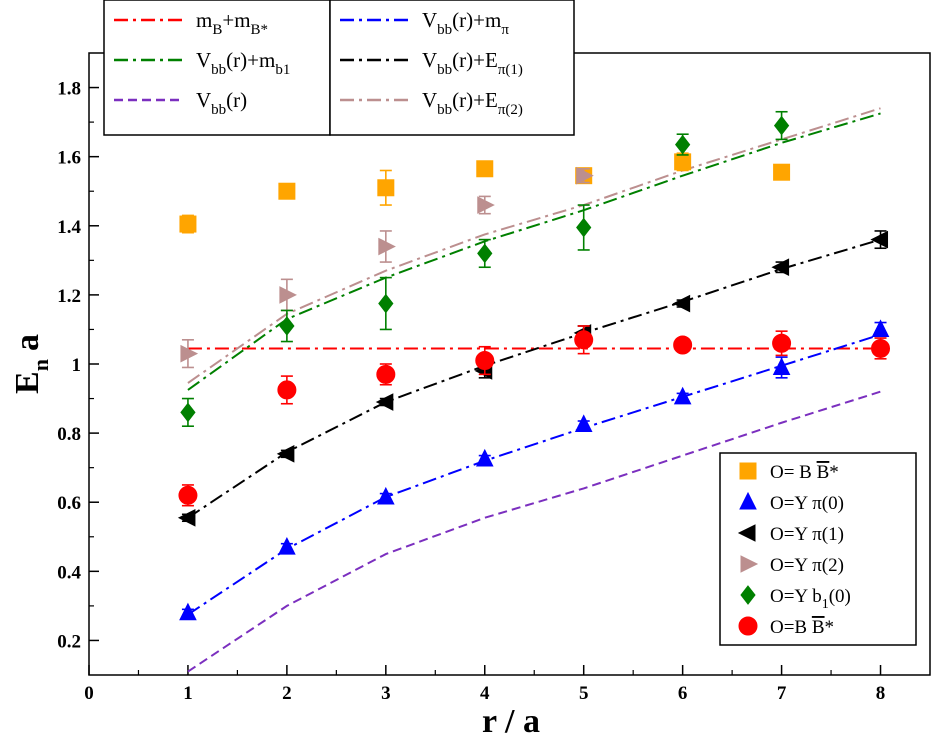 This screenshot has height=739, width=932. I want to click on legend-marker-label: O= B B*, so click(804, 472).